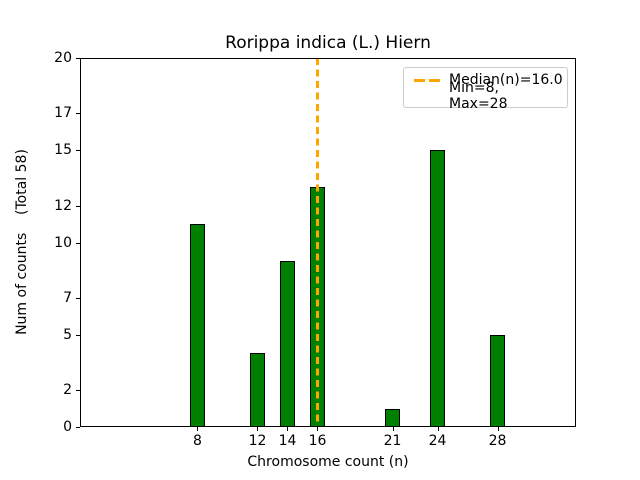 The height and width of the screenshot is (480, 640). Describe the element at coordinates (437, 441) in the screenshot. I see `x-tick-label: 24` at that location.